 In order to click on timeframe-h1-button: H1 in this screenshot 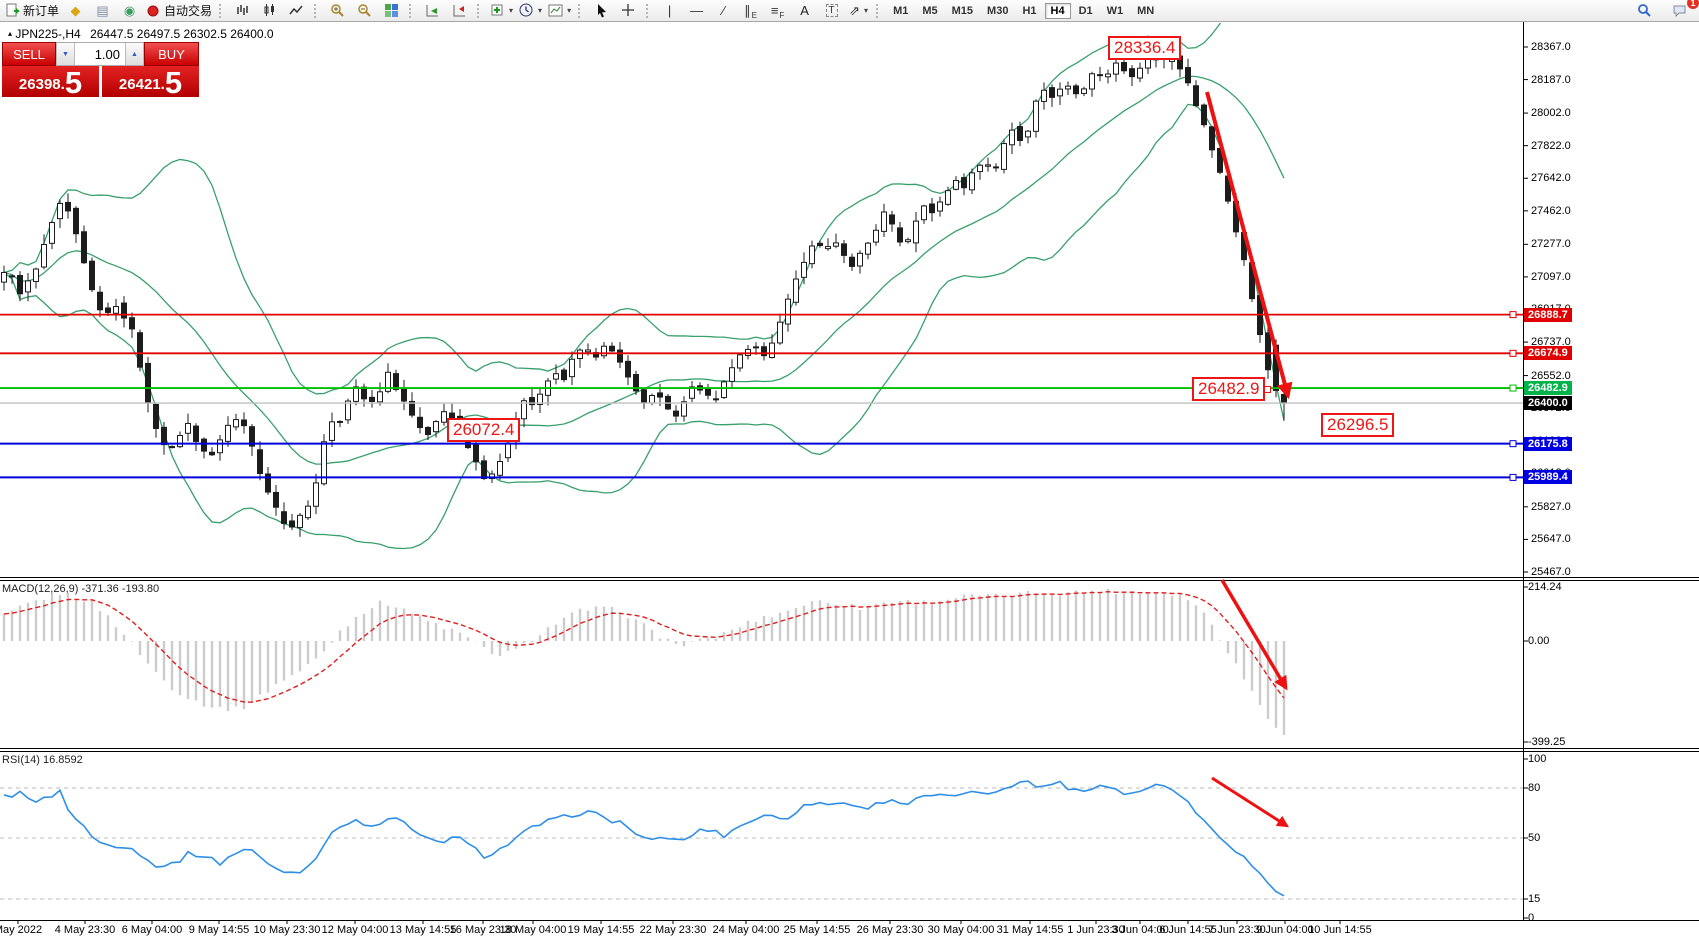, I will do `click(1029, 10)`.